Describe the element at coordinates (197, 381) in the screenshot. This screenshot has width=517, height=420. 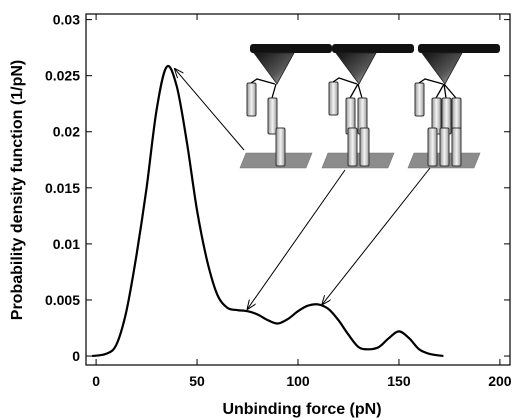
I see `x-tick-label: 50` at that location.